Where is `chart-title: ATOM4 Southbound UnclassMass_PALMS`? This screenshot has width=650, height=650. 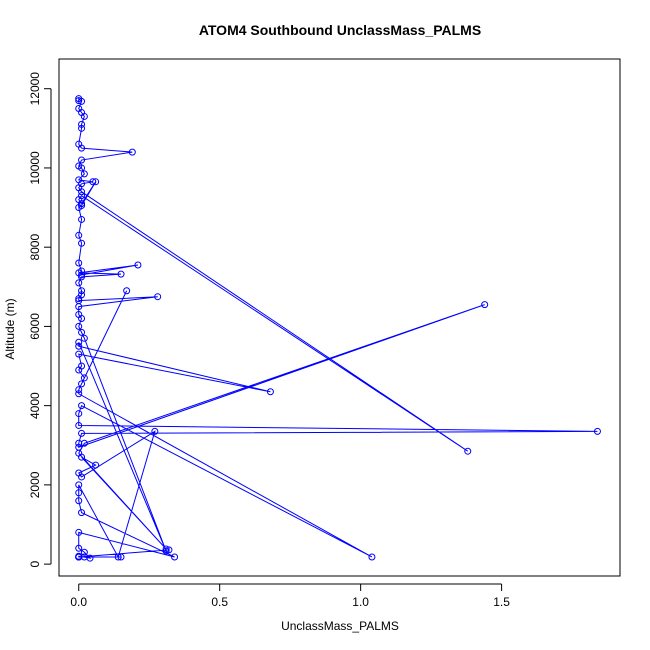
chart-title: ATOM4 Southbound UnclassMass_PALMS is located at coordinates (340, 30).